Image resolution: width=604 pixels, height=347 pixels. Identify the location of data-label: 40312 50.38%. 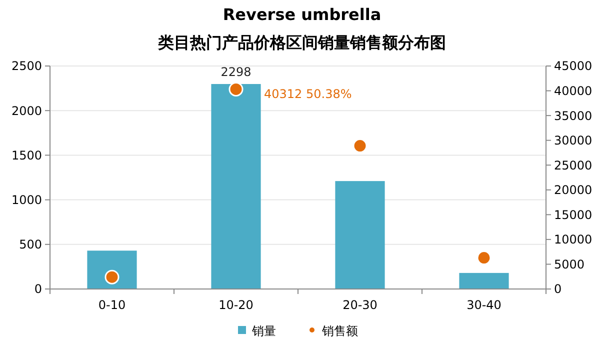
(308, 94).